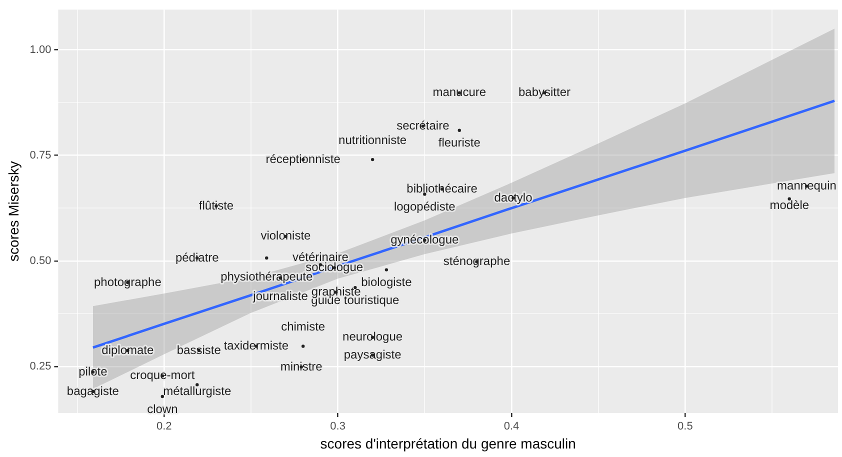  I want to click on data-label: mannequin, so click(806, 185).